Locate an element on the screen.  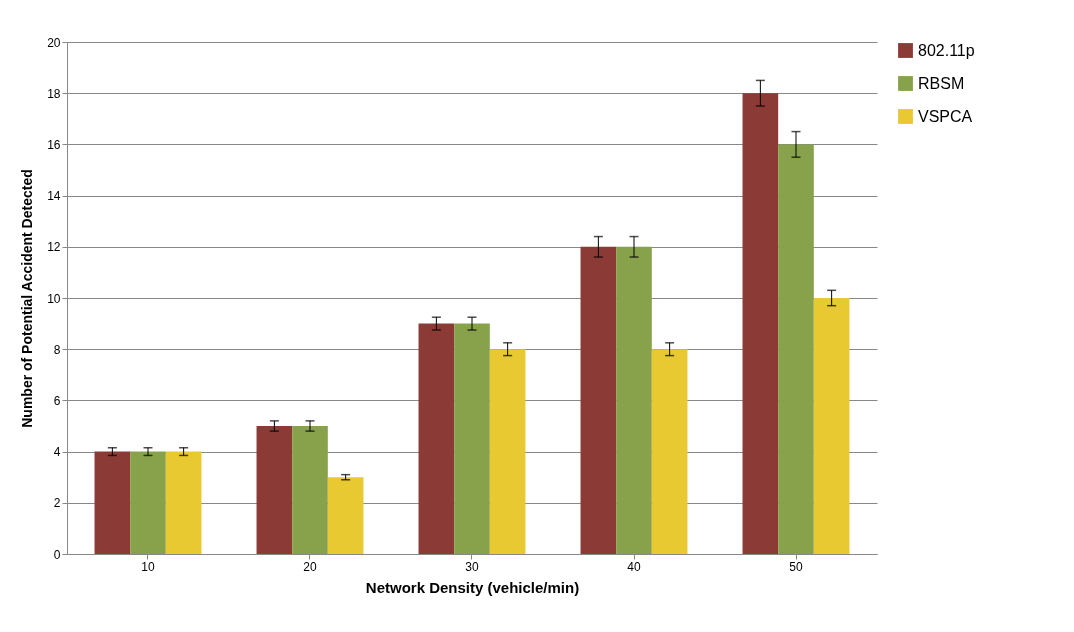
y-tick-label: 6 is located at coordinates (57, 400).